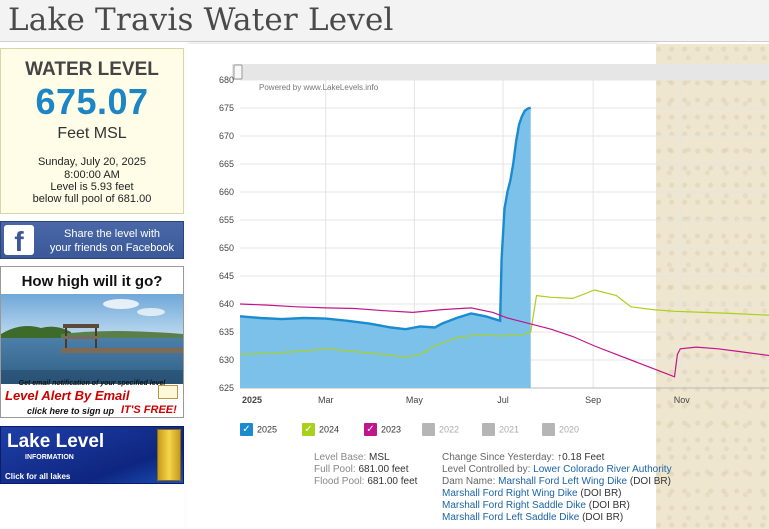  What do you see at coordinates (383, 469) in the screenshot?
I see `full-pool-value: 681.00 feet` at bounding box center [383, 469].